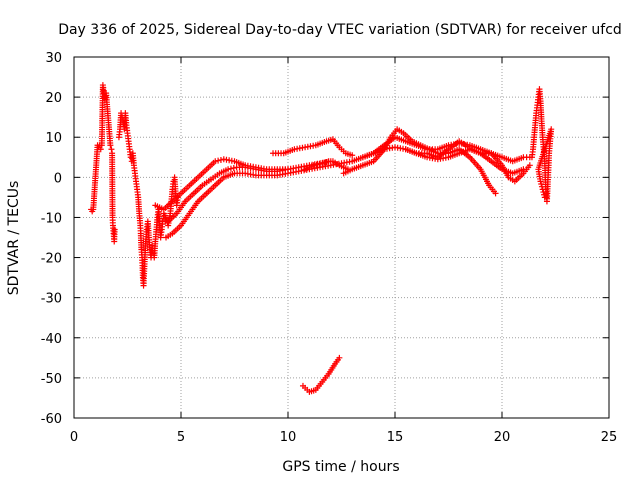  Describe the element at coordinates (340, 467) in the screenshot. I see `x-axis-title: GPS time / hours` at that location.